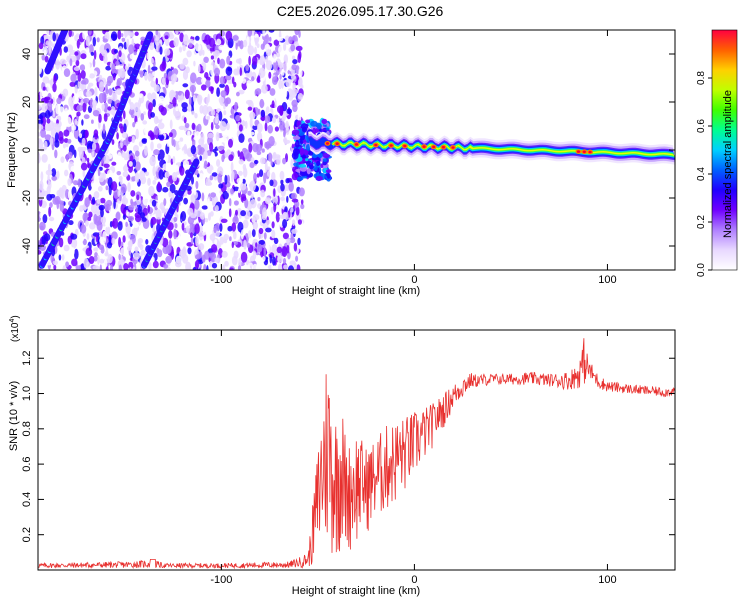  Describe the element at coordinates (701, 126) in the screenshot. I see `colorbar-tick-label: 0.6` at that location.